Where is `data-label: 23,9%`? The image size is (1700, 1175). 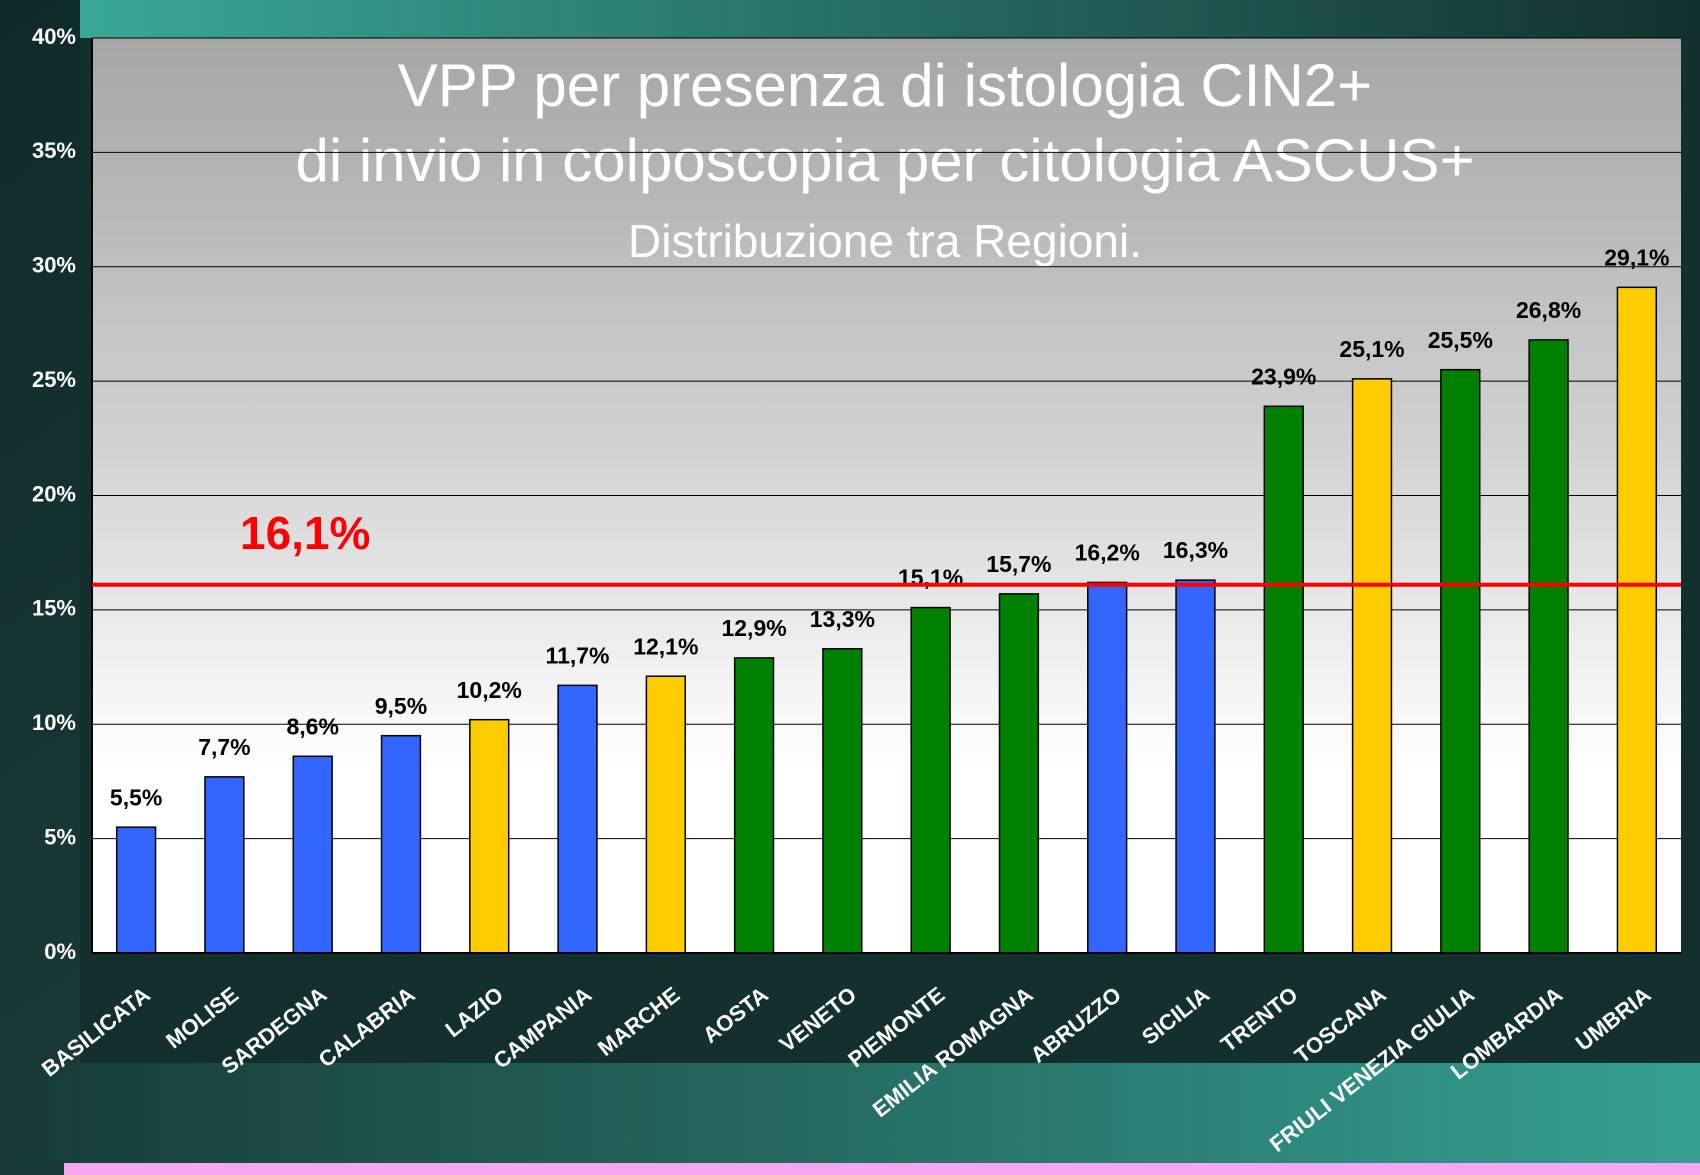 data-label: 23,9% is located at coordinates (1283, 376).